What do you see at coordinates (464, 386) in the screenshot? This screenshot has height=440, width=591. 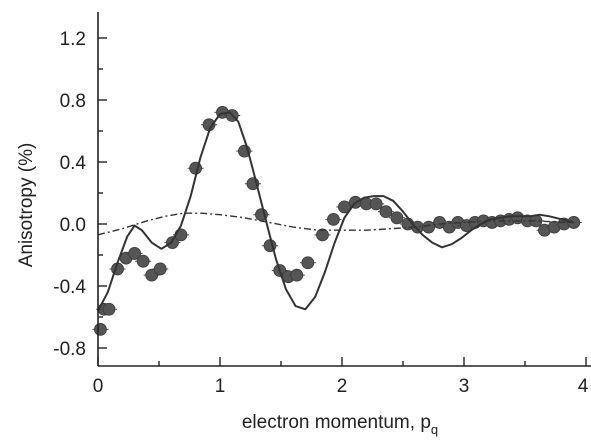 I see `x-tick-label: 3` at bounding box center [464, 386].